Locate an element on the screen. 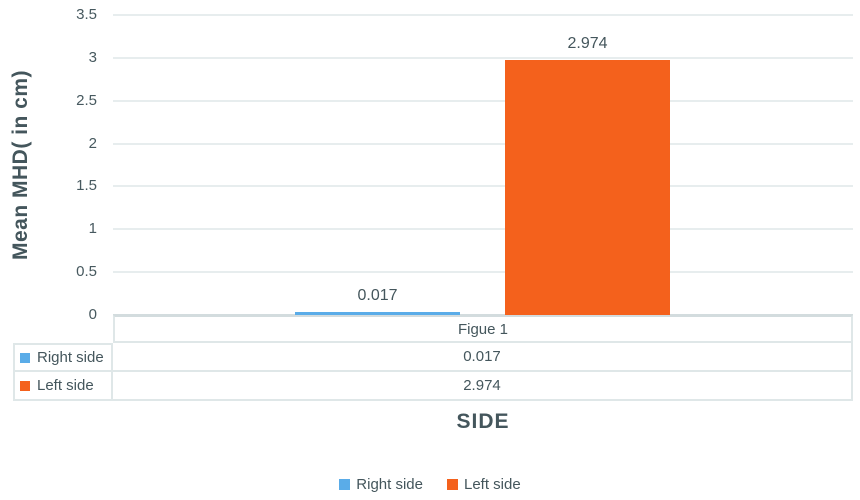  y-tick-label: 3 is located at coordinates (92, 57).